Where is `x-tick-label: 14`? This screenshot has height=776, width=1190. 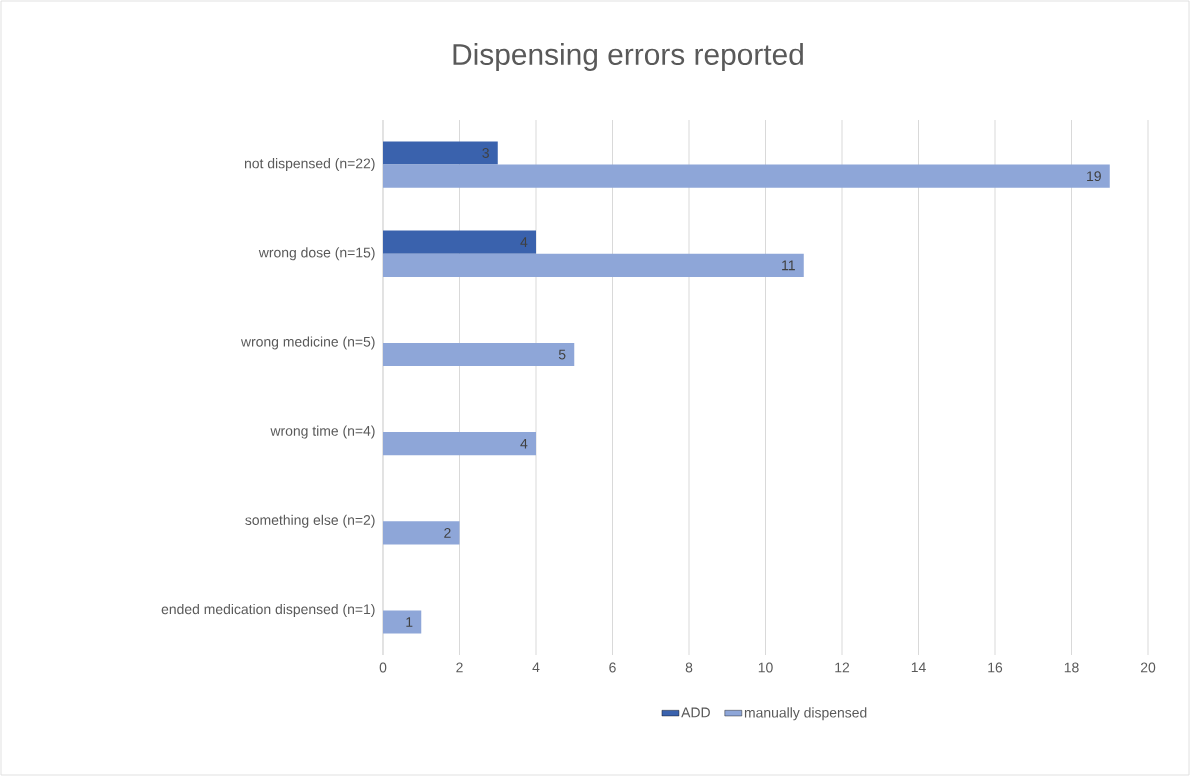 x-tick-label: 14 is located at coordinates (918, 667).